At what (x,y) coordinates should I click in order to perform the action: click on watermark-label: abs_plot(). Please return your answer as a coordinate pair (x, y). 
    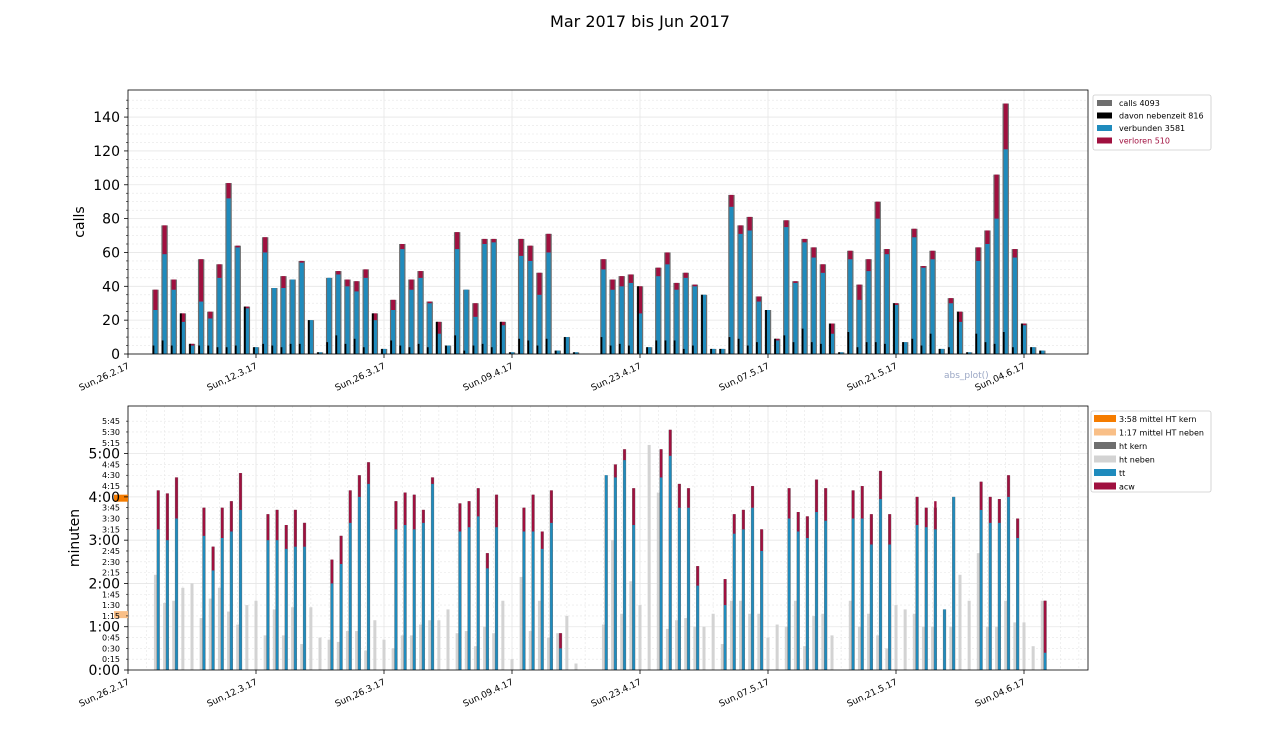
    Looking at the image, I should click on (966, 376).